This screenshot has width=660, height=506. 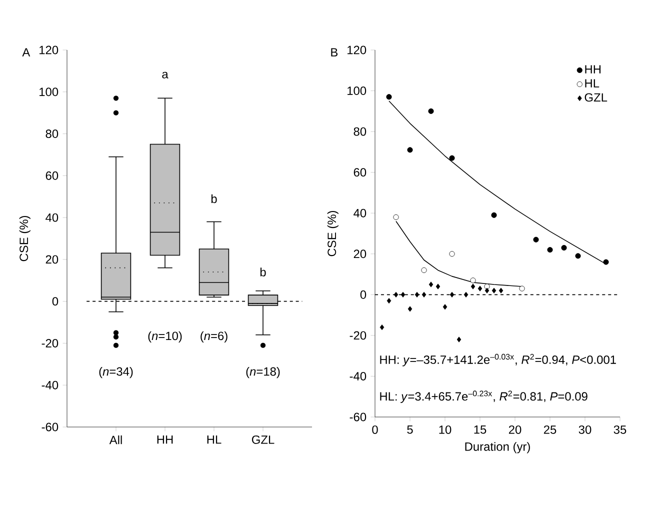 I want to click on chart-title: A, so click(x=26, y=52).